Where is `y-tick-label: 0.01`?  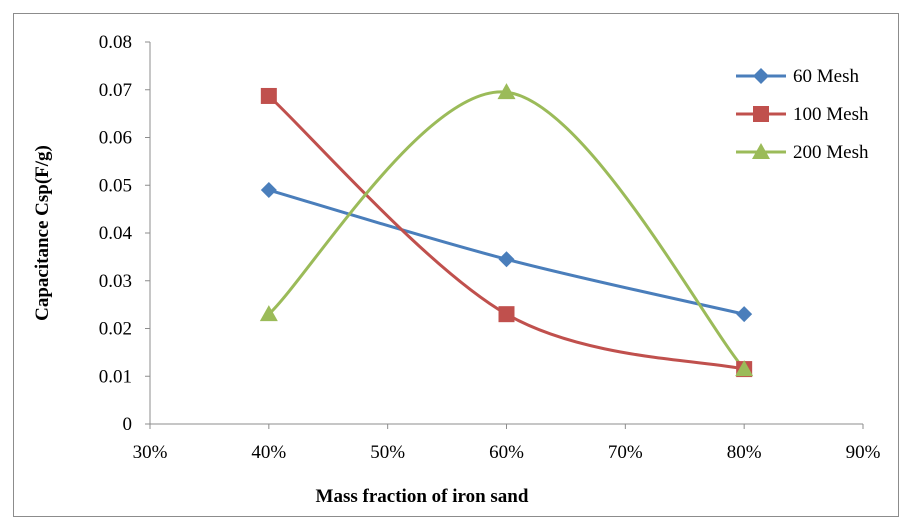
y-tick-label: 0.01 is located at coordinates (115, 376).